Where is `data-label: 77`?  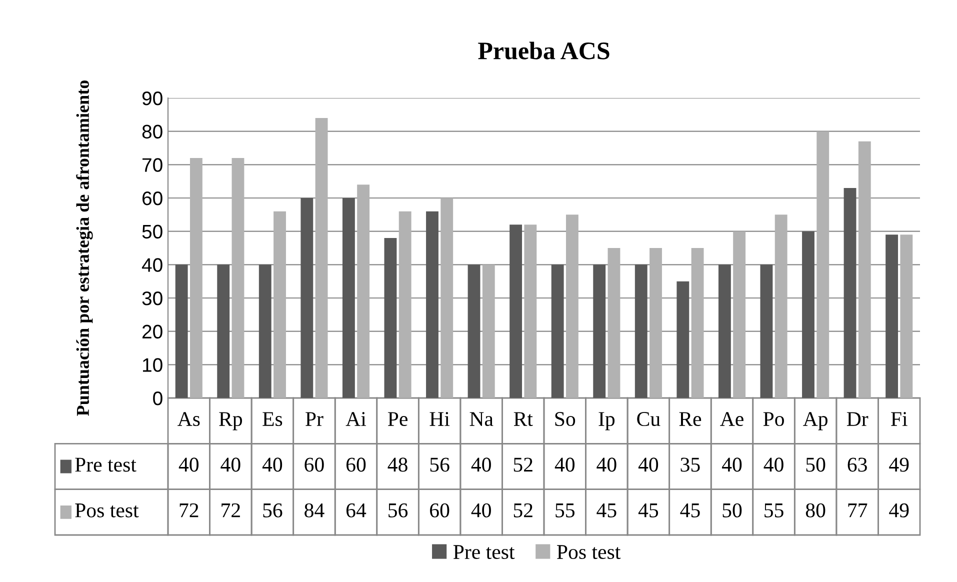
data-label: 77 is located at coordinates (858, 511).